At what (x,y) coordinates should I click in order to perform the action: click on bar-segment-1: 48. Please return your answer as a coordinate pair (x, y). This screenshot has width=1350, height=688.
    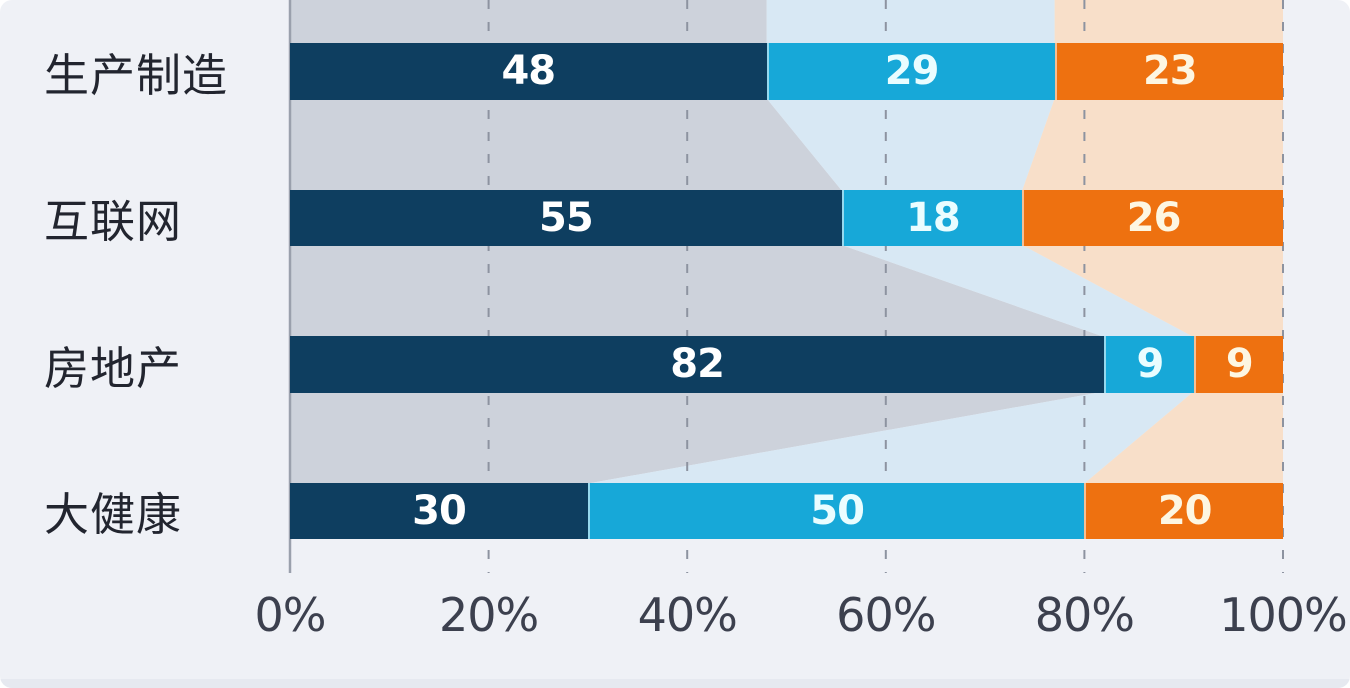
    Looking at the image, I should click on (528, 71).